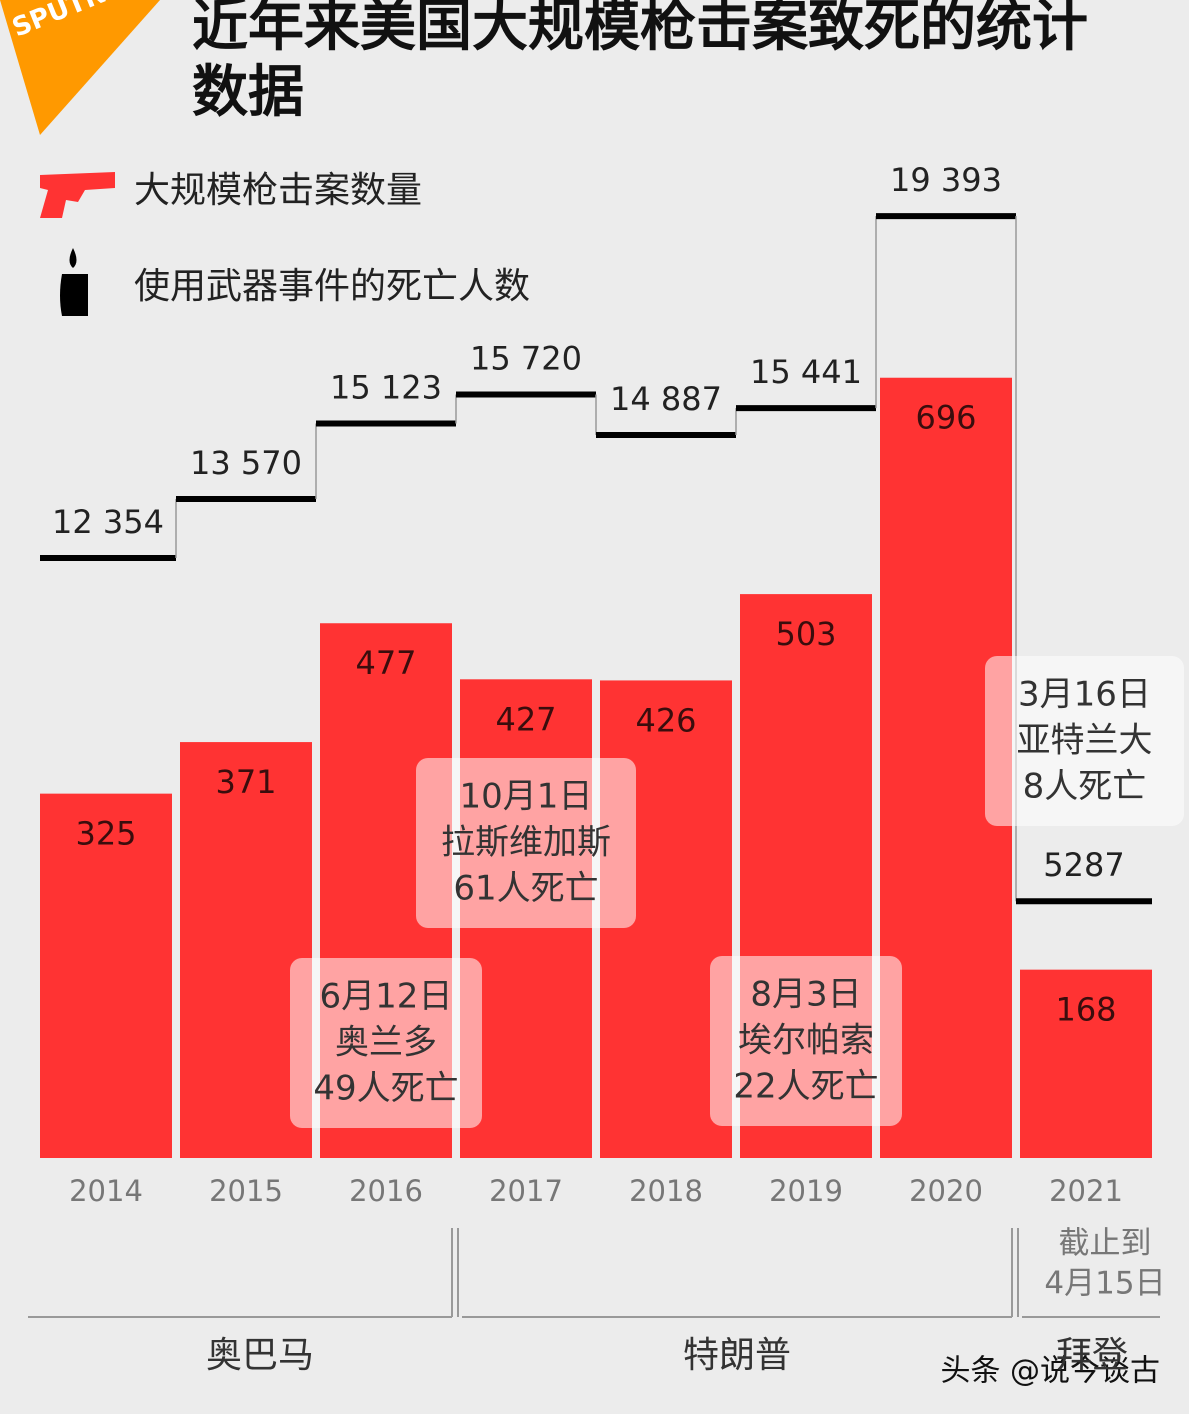 The image size is (1189, 1414). I want to click on x-tick-label: 2017, so click(526, 1191).